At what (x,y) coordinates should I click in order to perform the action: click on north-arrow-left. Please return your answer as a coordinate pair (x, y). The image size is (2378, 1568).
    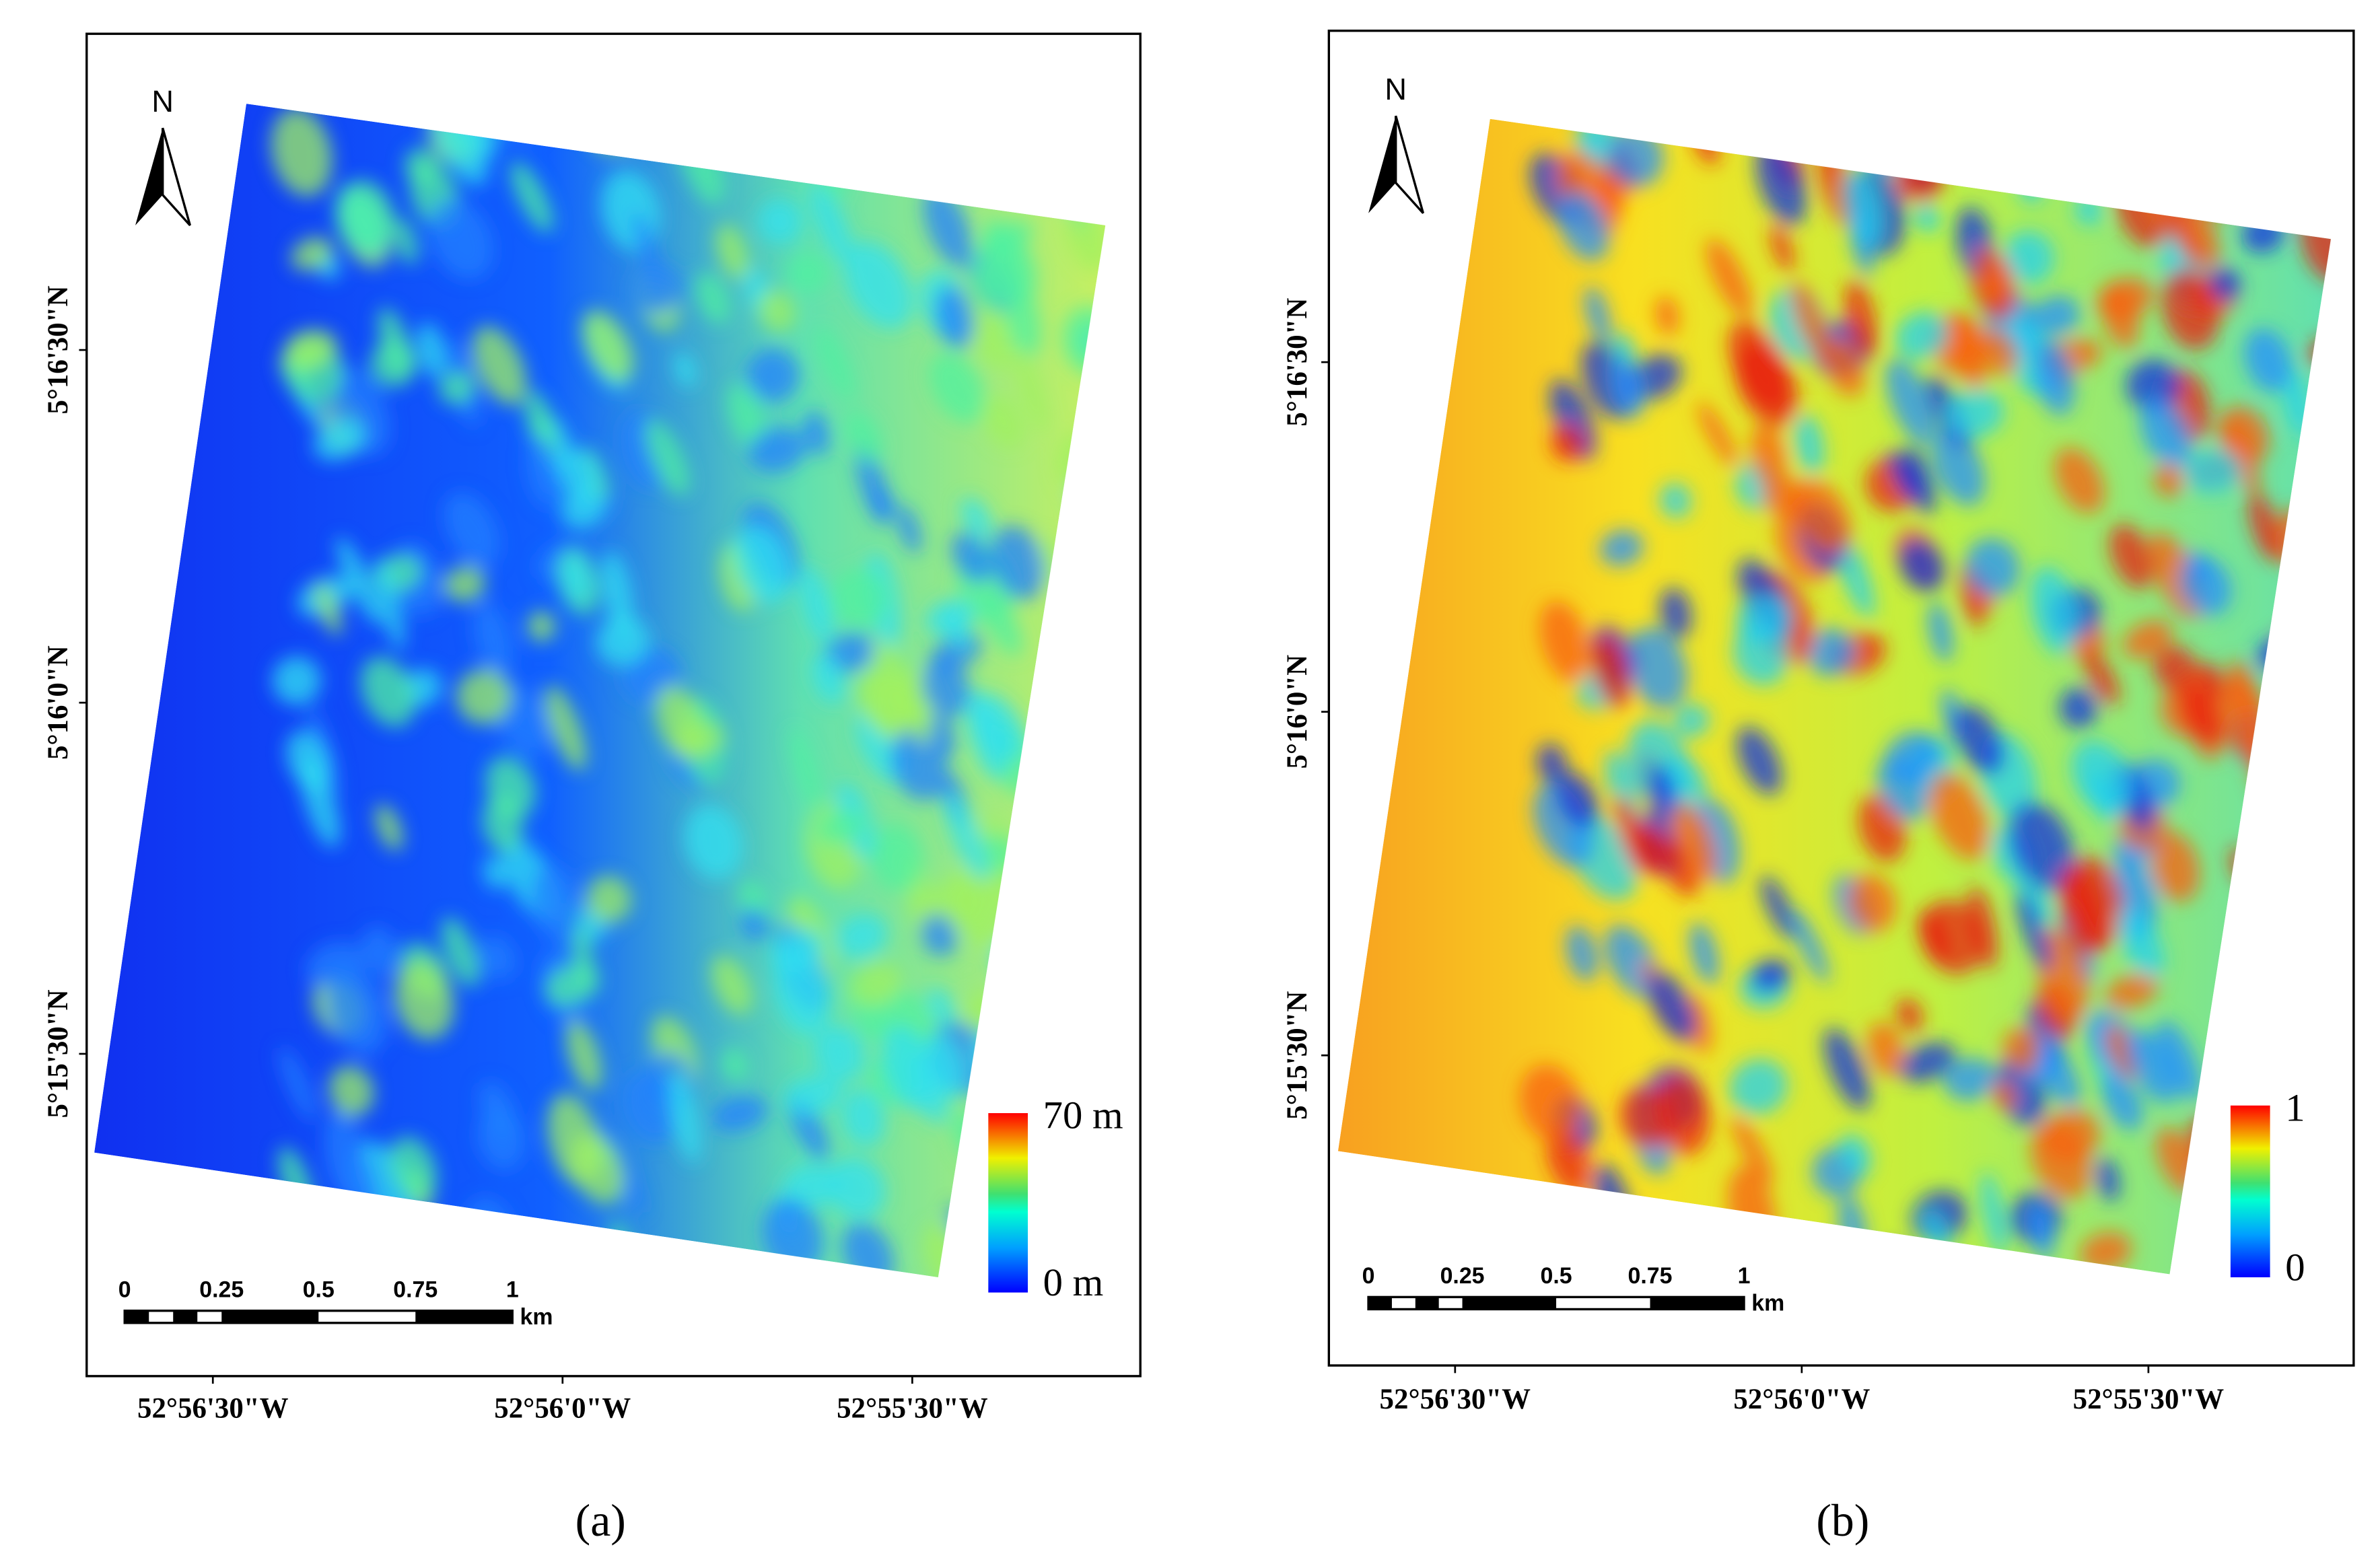
    Looking at the image, I should click on (1382, 165).